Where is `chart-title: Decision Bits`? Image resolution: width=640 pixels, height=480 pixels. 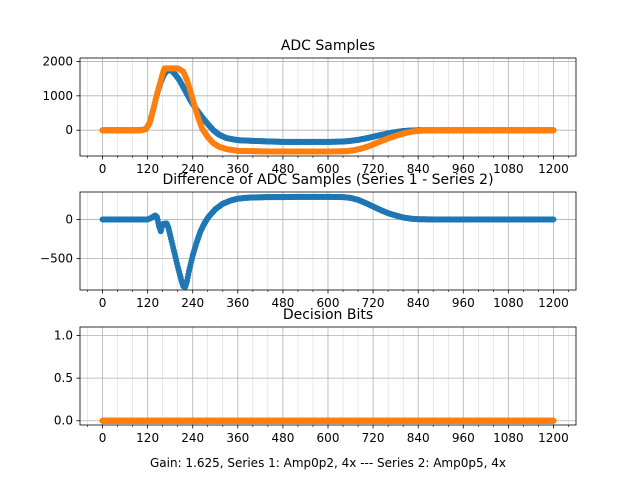 chart-title: Decision Bits is located at coordinates (328, 315).